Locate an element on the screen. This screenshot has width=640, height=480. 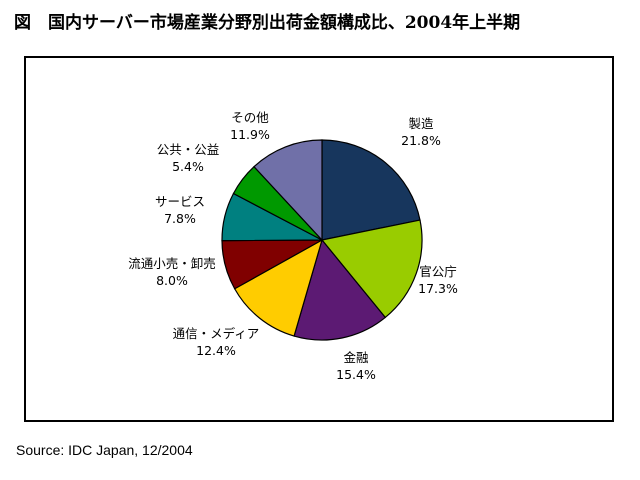
slice-value-label: 15.4% is located at coordinates (356, 374).